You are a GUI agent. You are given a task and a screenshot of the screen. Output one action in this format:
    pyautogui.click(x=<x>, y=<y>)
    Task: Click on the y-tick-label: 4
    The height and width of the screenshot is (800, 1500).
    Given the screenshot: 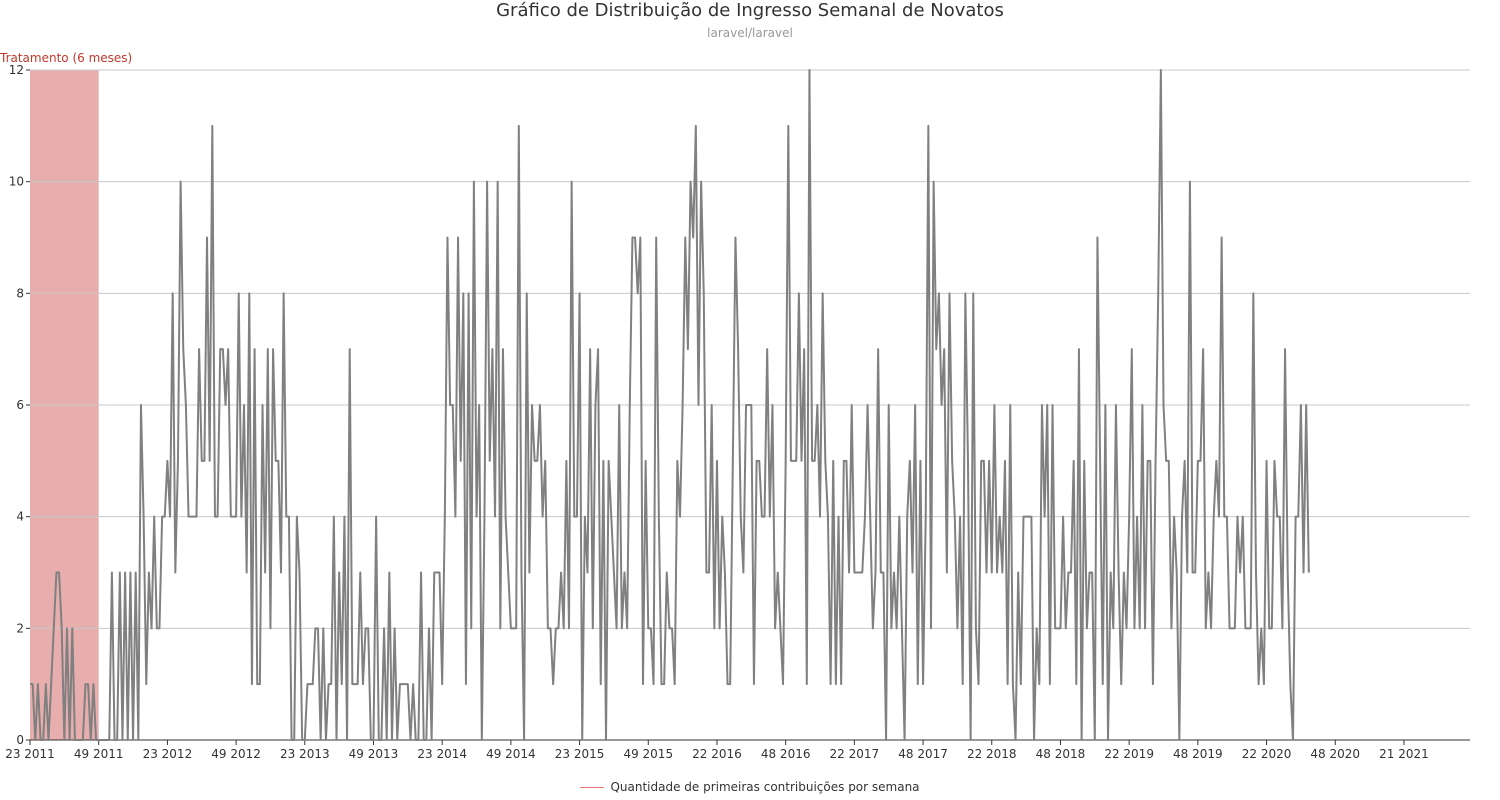 What is the action you would take?
    pyautogui.click(x=20, y=517)
    